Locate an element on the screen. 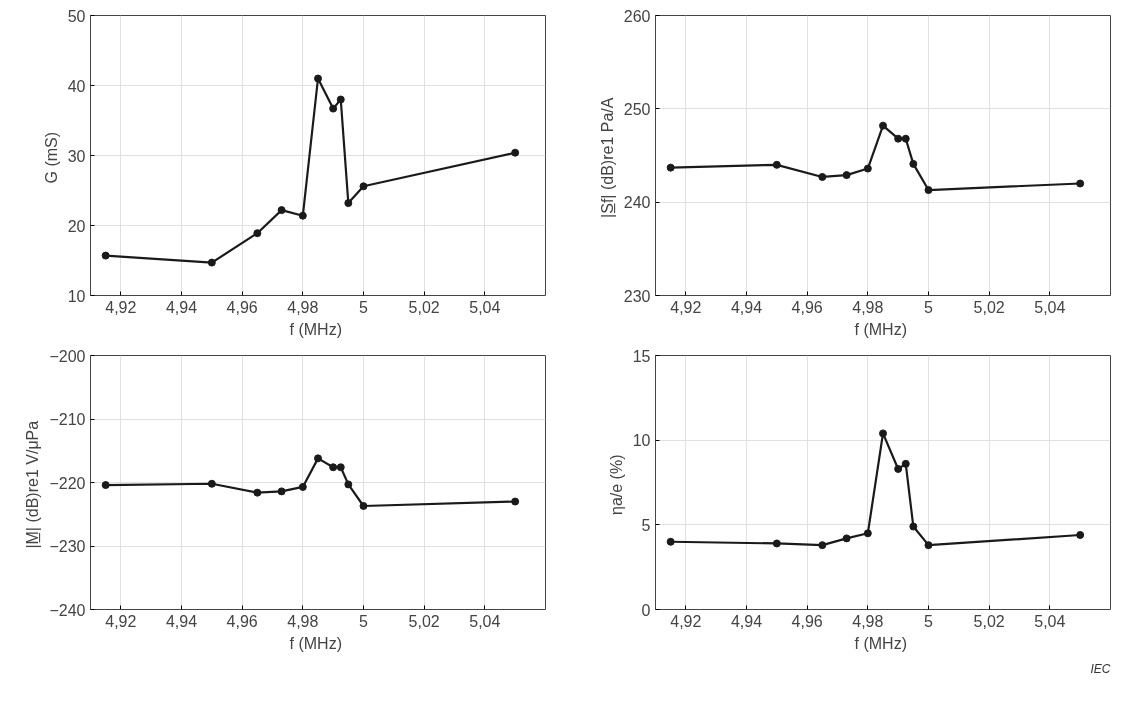  y-axis-title: G (mS) is located at coordinates (51, 157).